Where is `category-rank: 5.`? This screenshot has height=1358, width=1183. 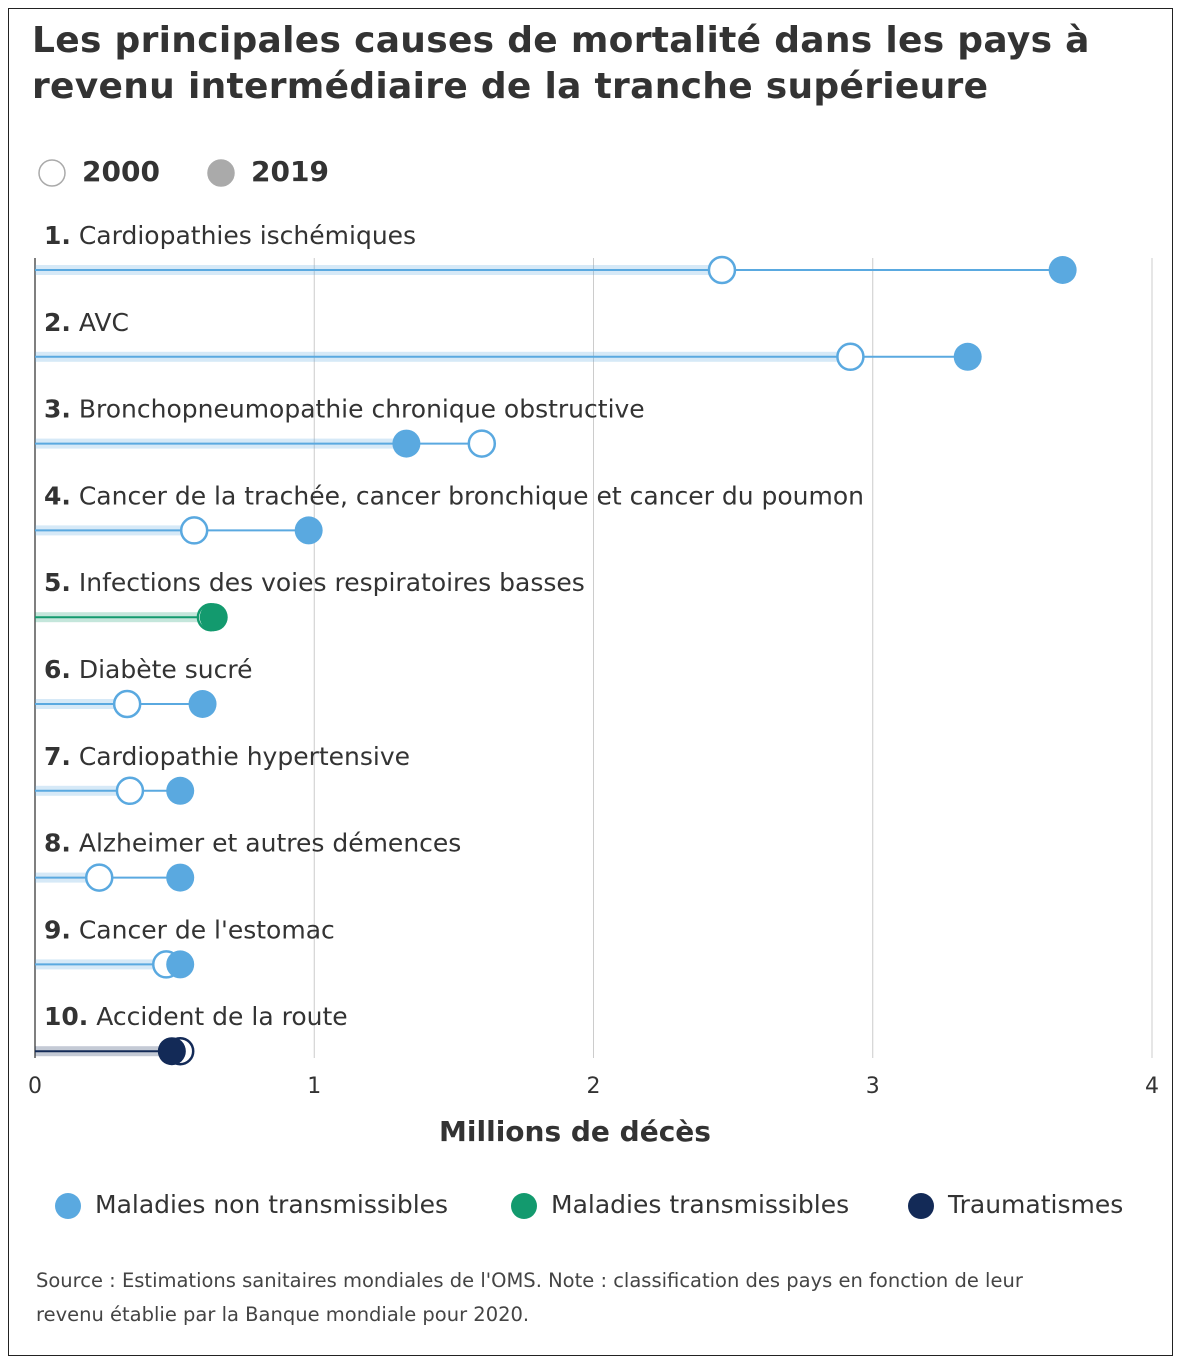 category-rank: 5. is located at coordinates (57, 582).